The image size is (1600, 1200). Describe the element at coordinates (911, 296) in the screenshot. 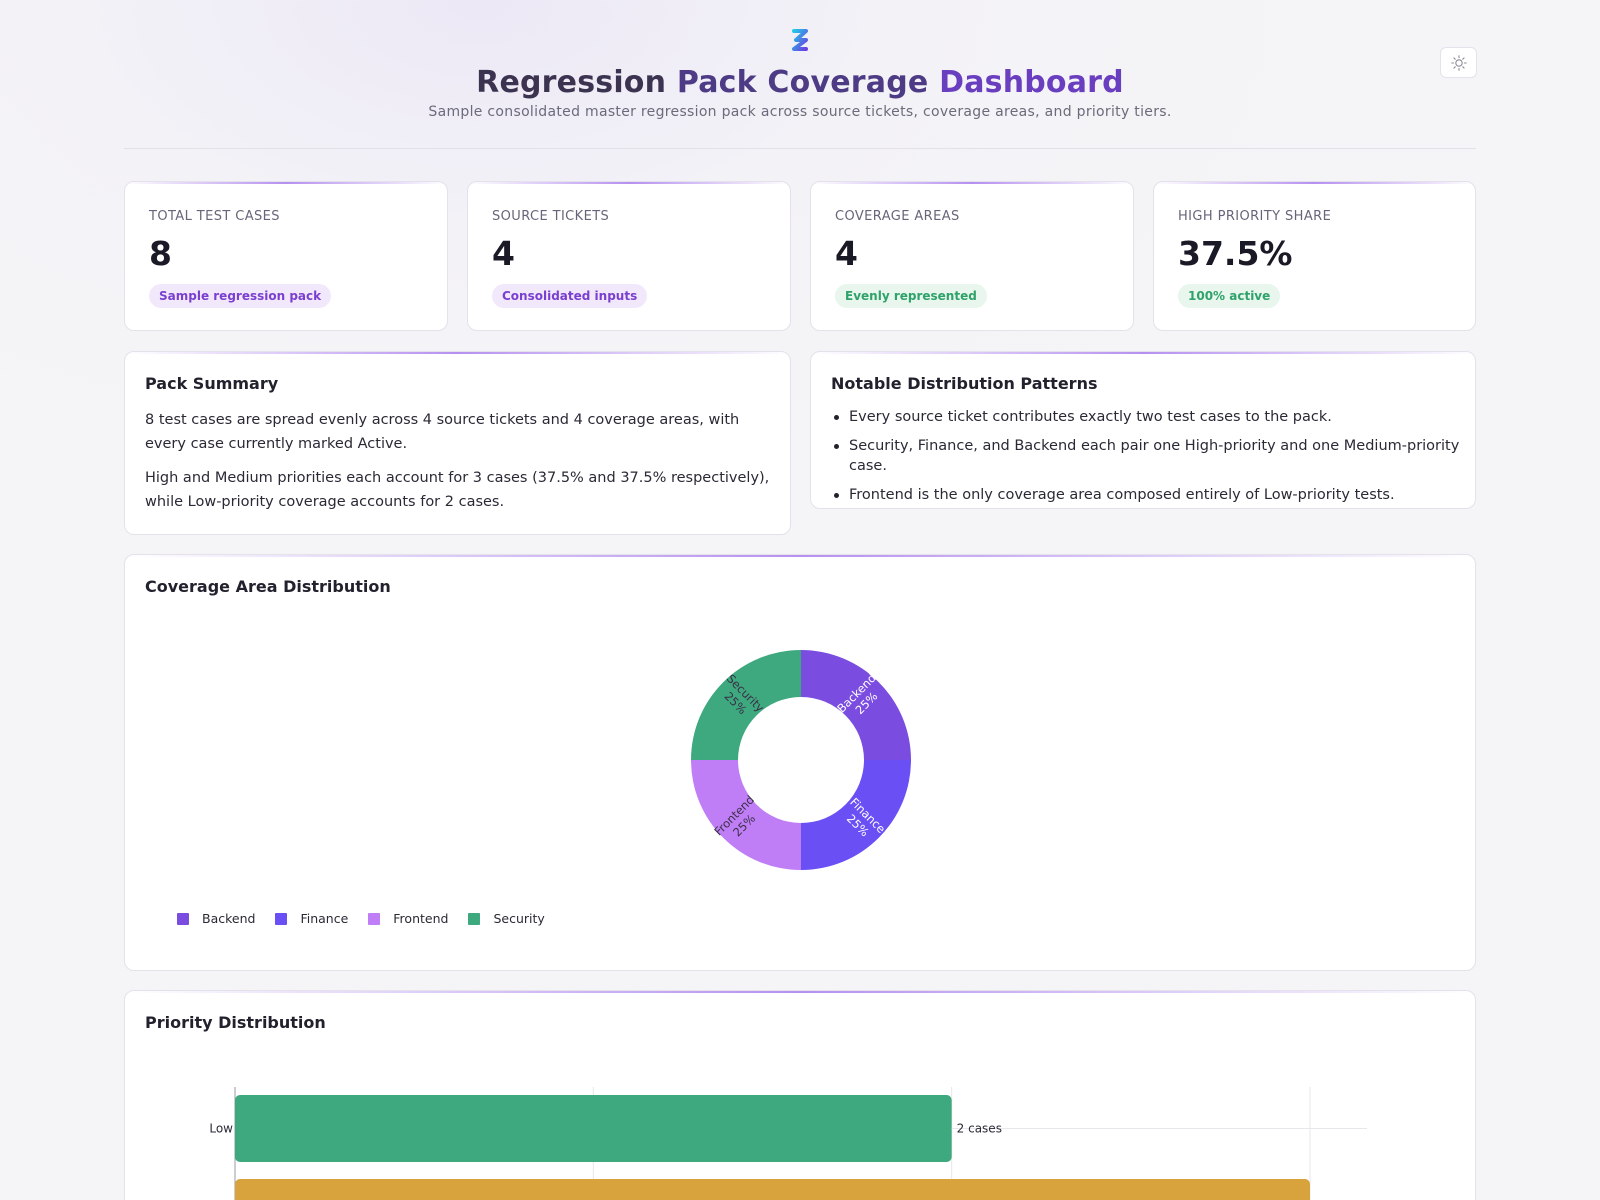

I see `kpi-badge: Evenly represented` at that location.